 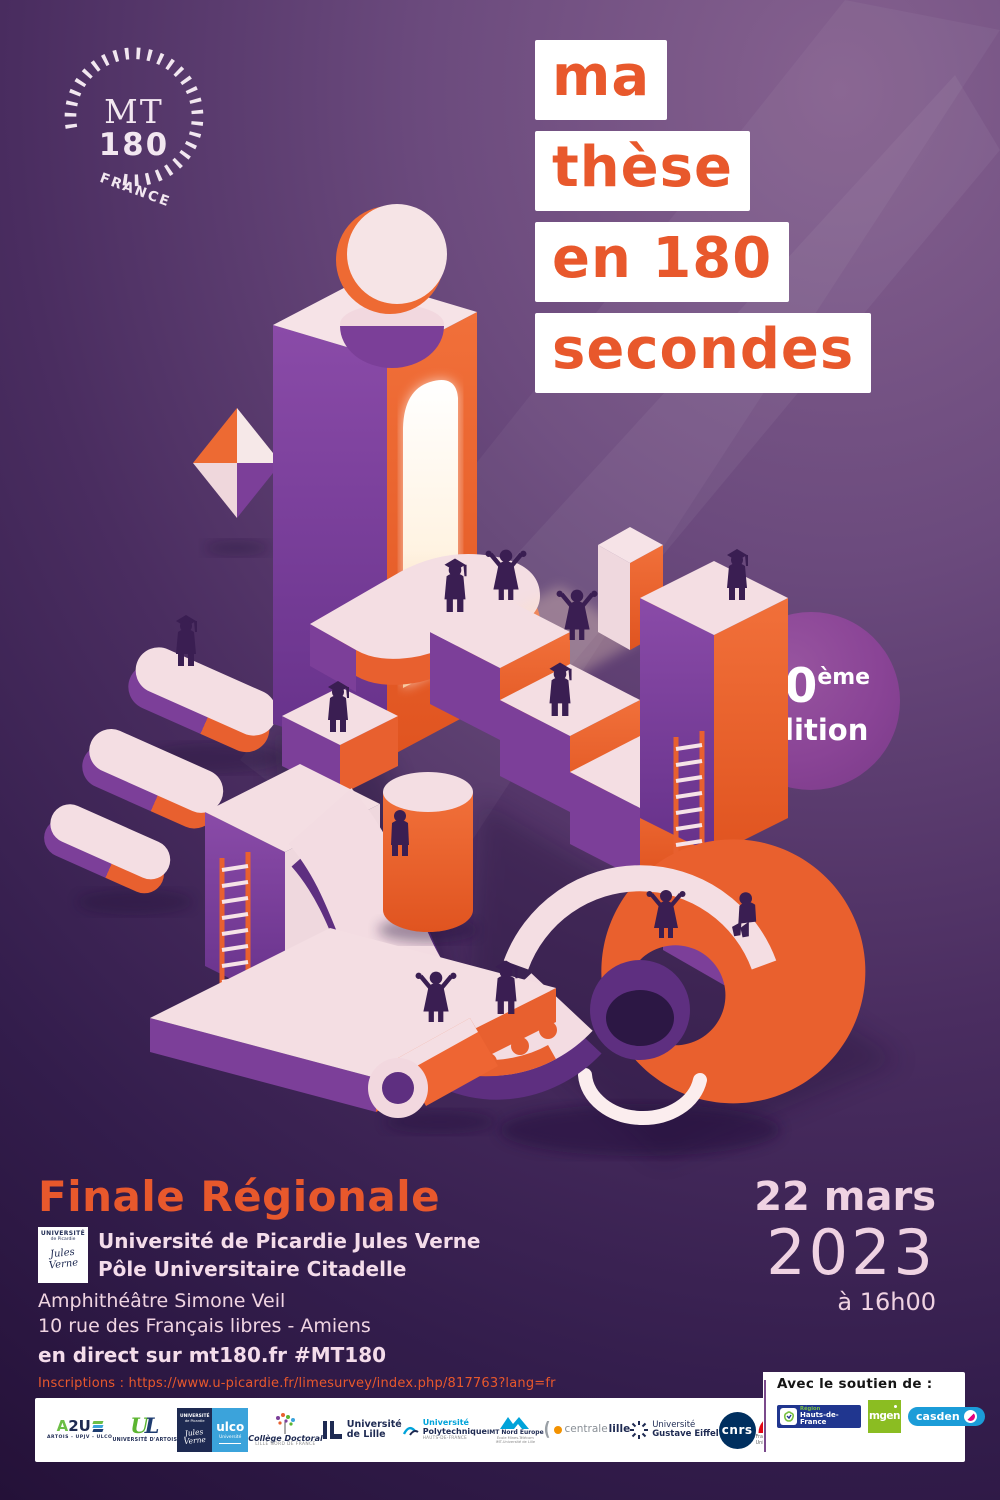 I want to click on event-date: 22 mars 2023 à 16h00, so click(x=845, y=1245).